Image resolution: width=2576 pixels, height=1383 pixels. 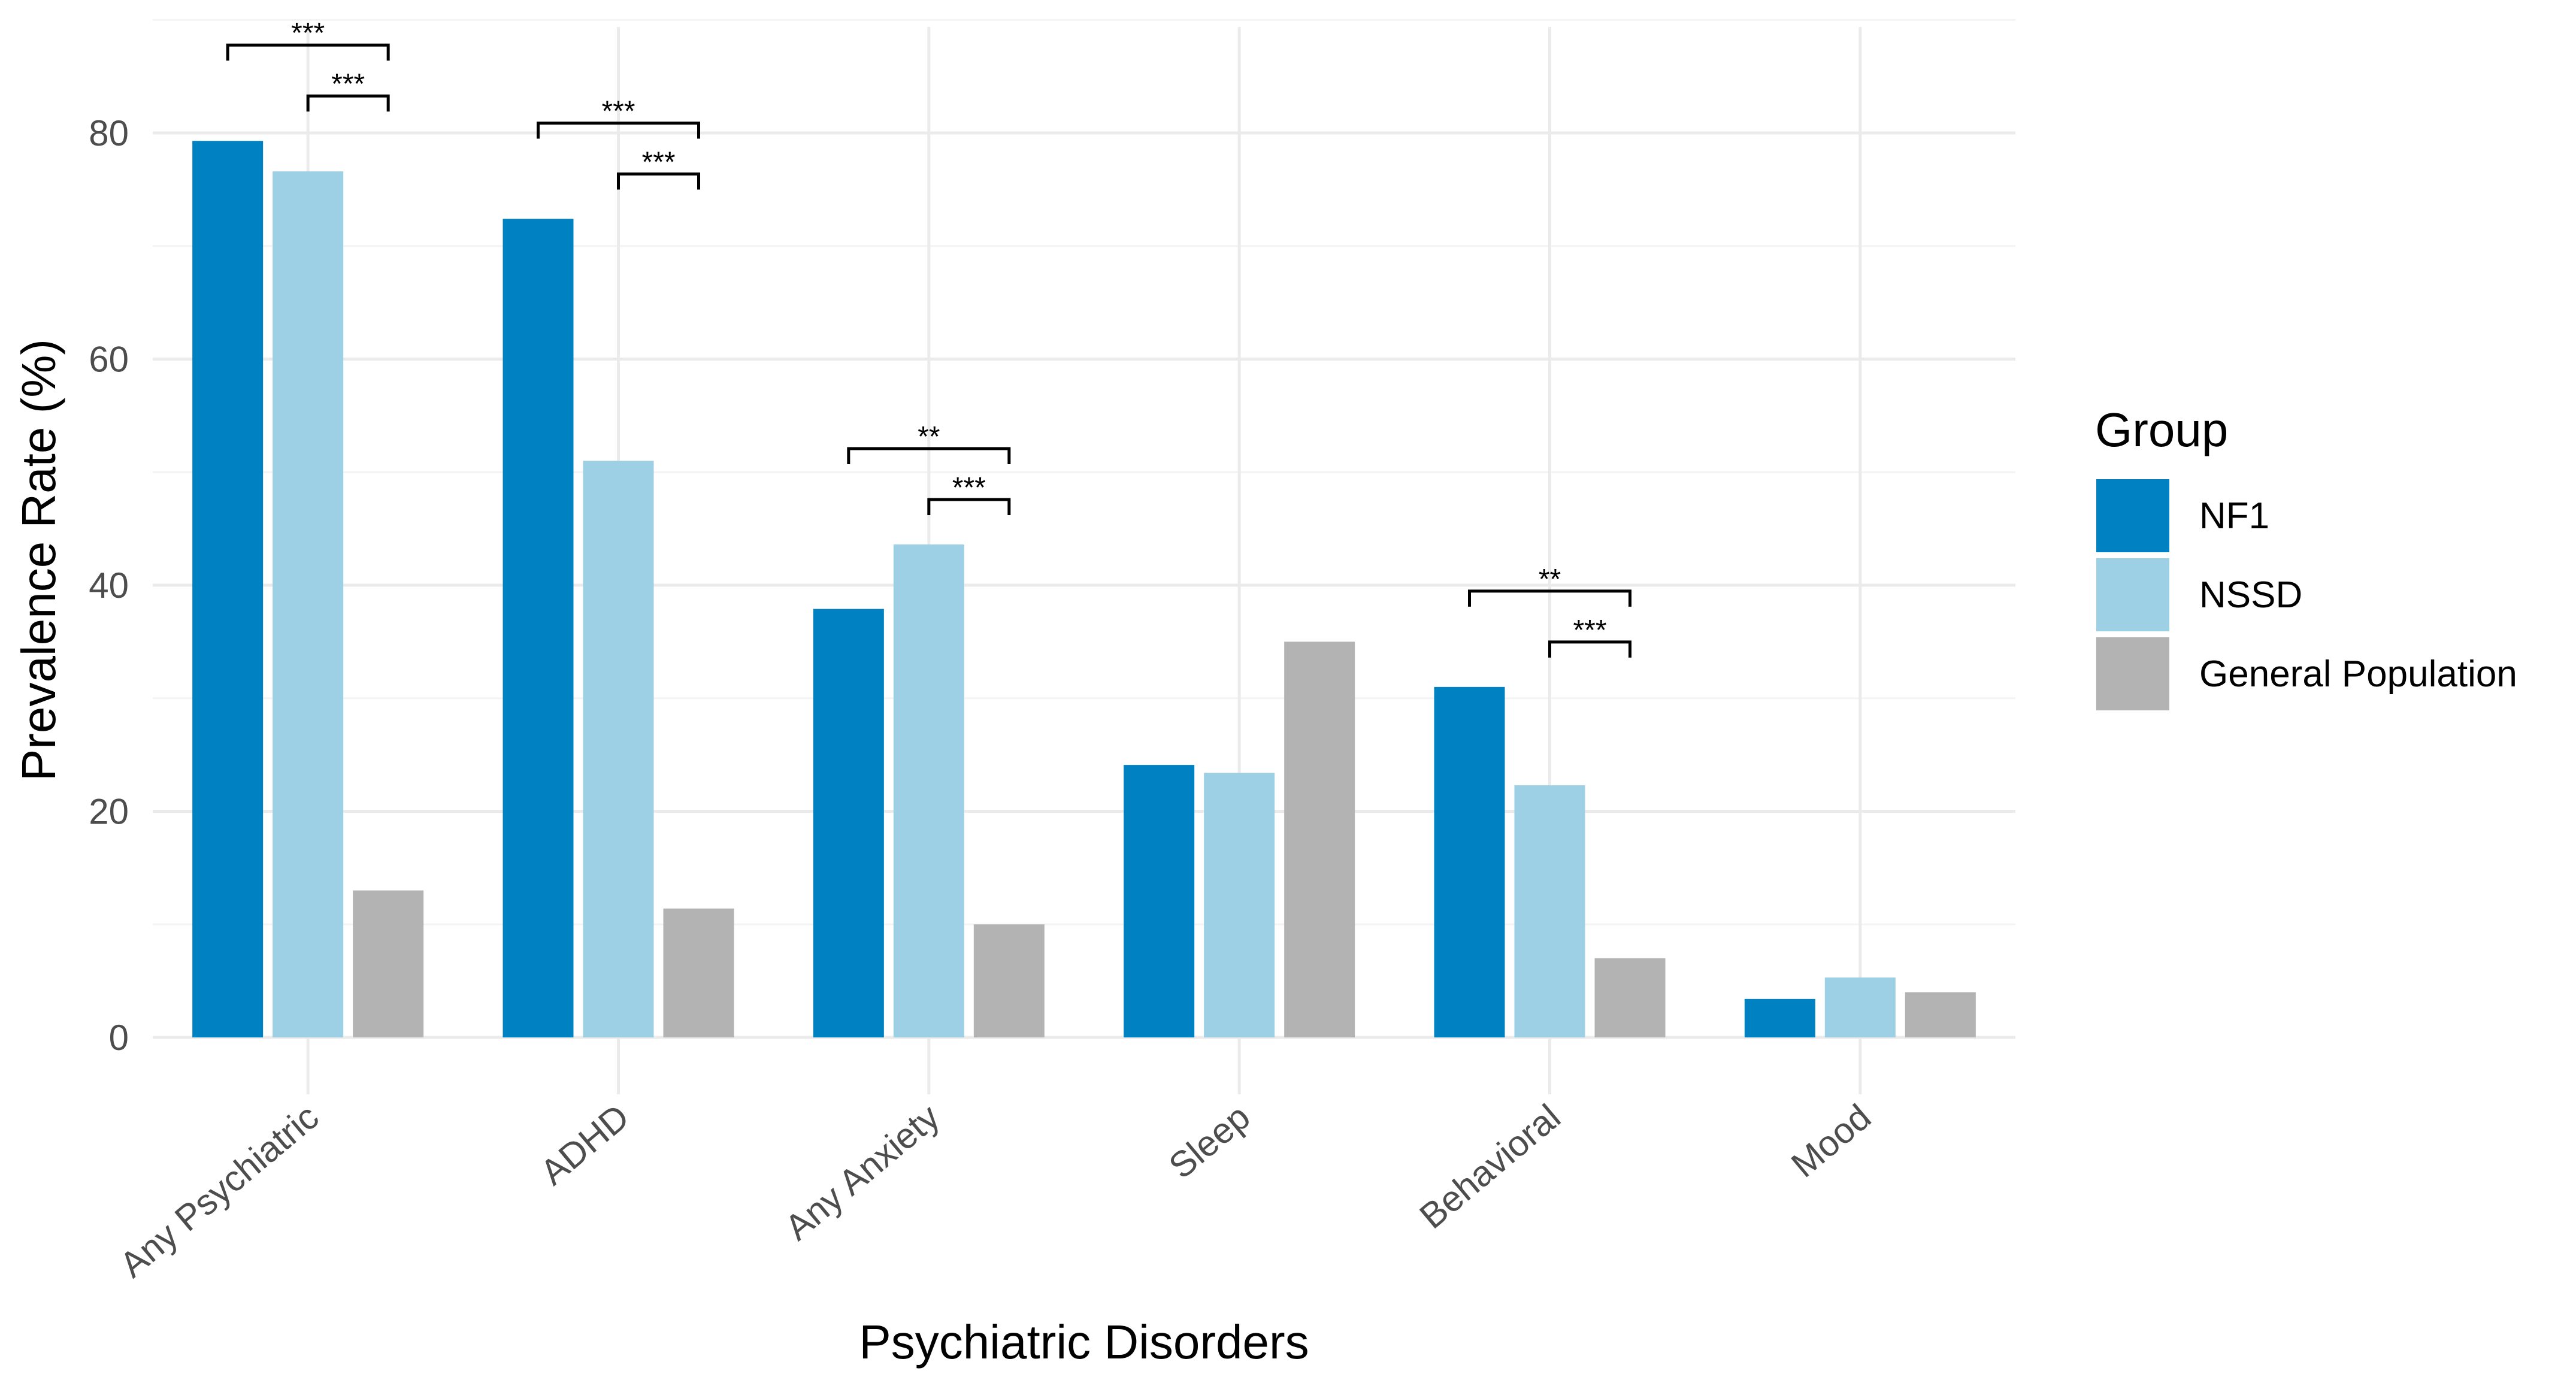 I want to click on x-tick-label: Any Anxiety, so click(x=862, y=1172).